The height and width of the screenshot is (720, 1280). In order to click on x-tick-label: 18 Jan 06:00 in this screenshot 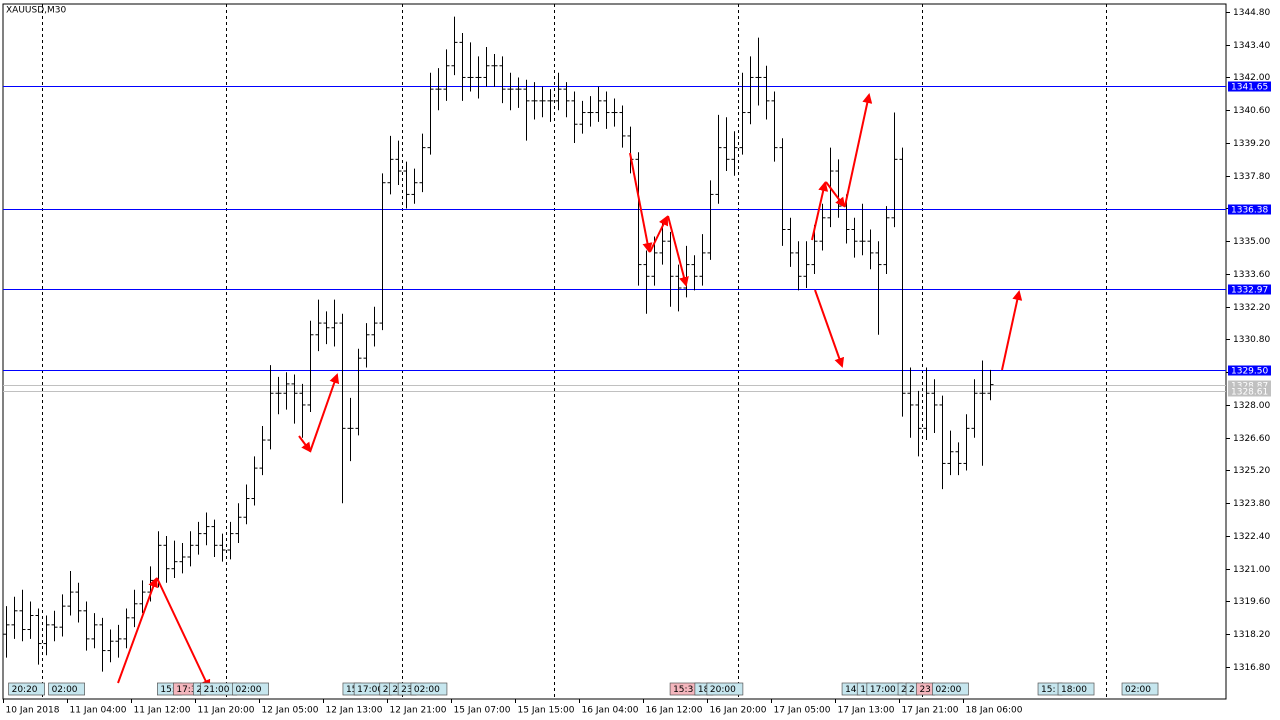, I will do `click(994, 711)`.